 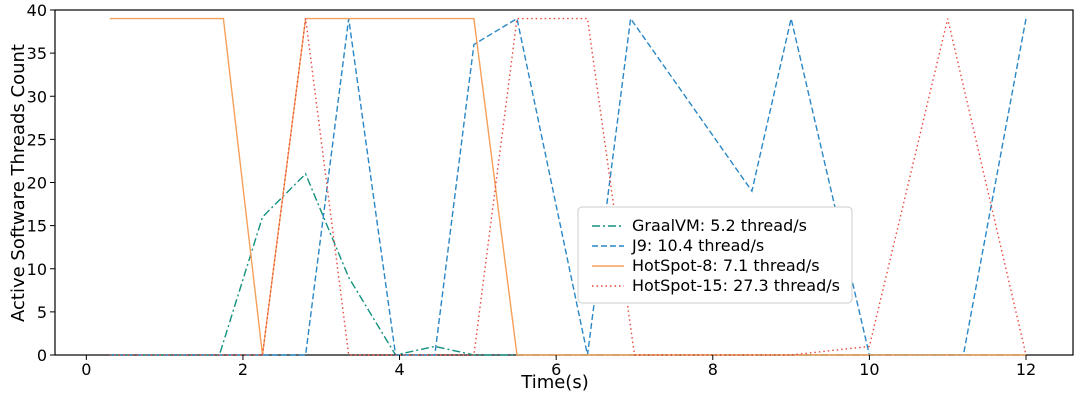 What do you see at coordinates (399, 369) in the screenshot?
I see `x-tick-label: 4` at bounding box center [399, 369].